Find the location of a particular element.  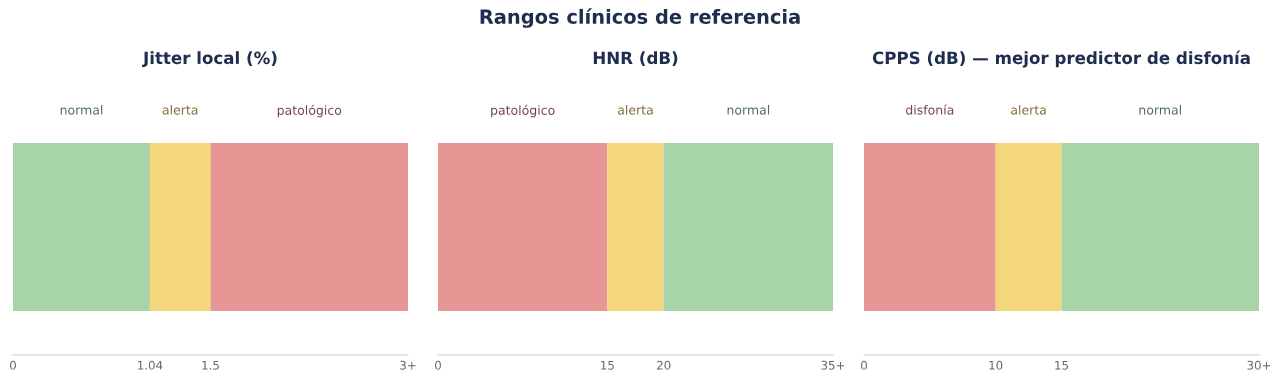

chart-title: Jitter local (%) is located at coordinates (209, 59).